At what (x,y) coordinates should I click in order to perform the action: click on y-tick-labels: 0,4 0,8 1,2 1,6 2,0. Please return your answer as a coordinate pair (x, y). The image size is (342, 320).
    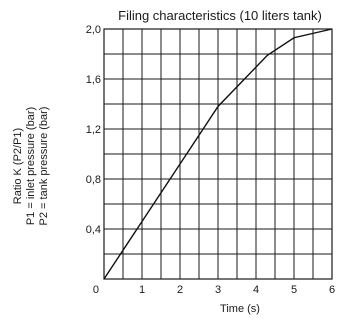
    Looking at the image, I should click on (93, 130).